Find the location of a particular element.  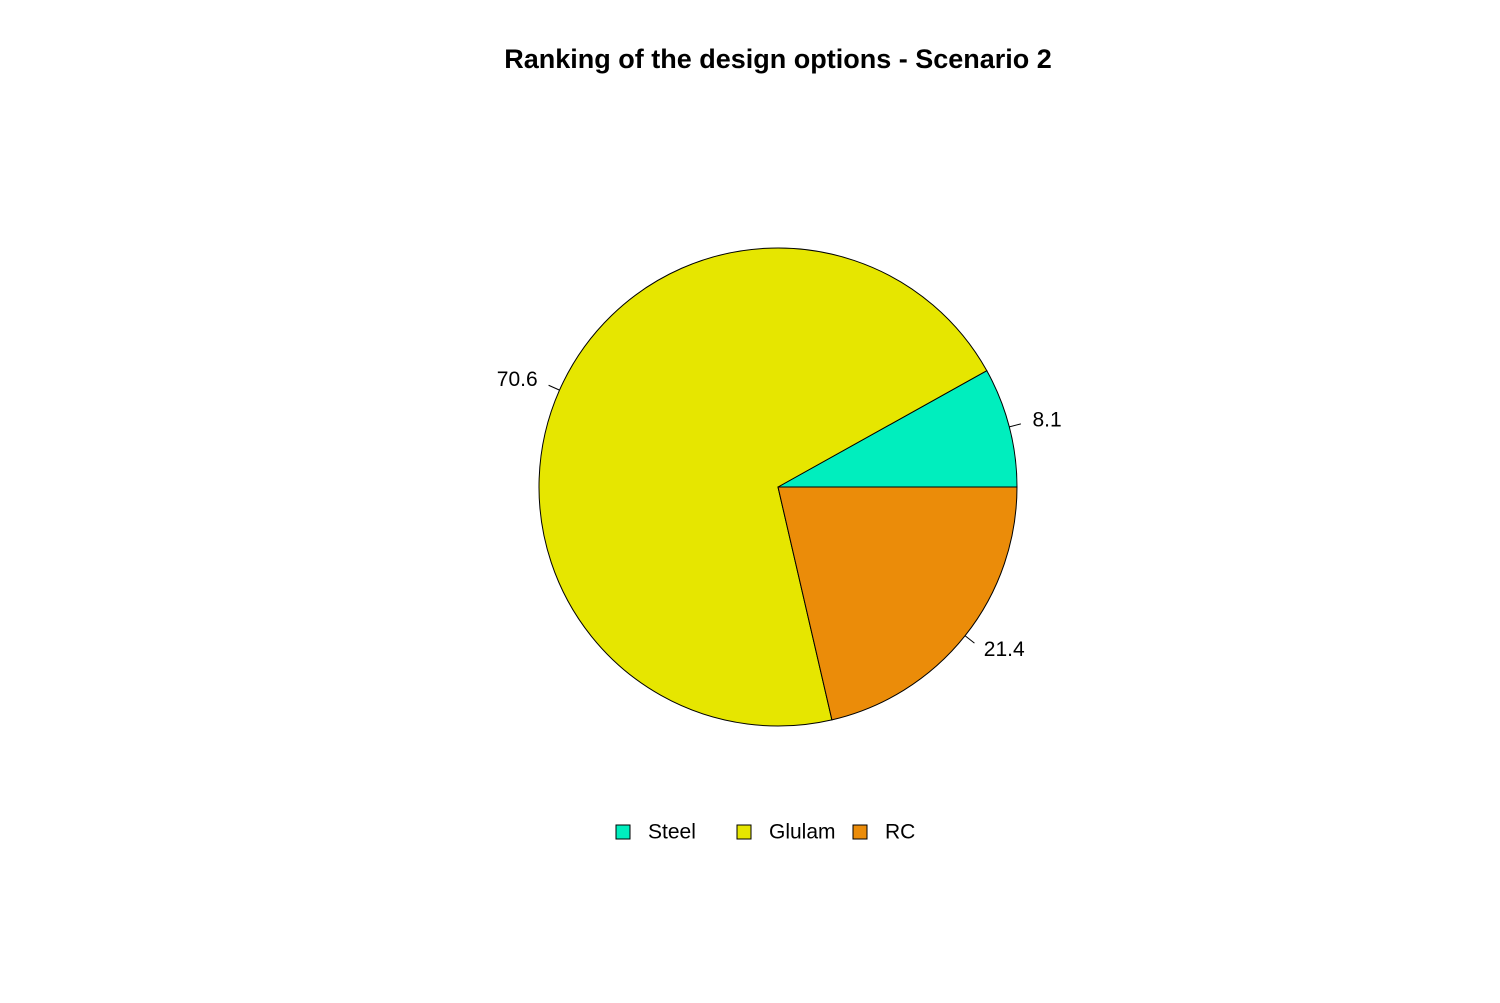

slice-label: 8.1 is located at coordinates (1046, 419).